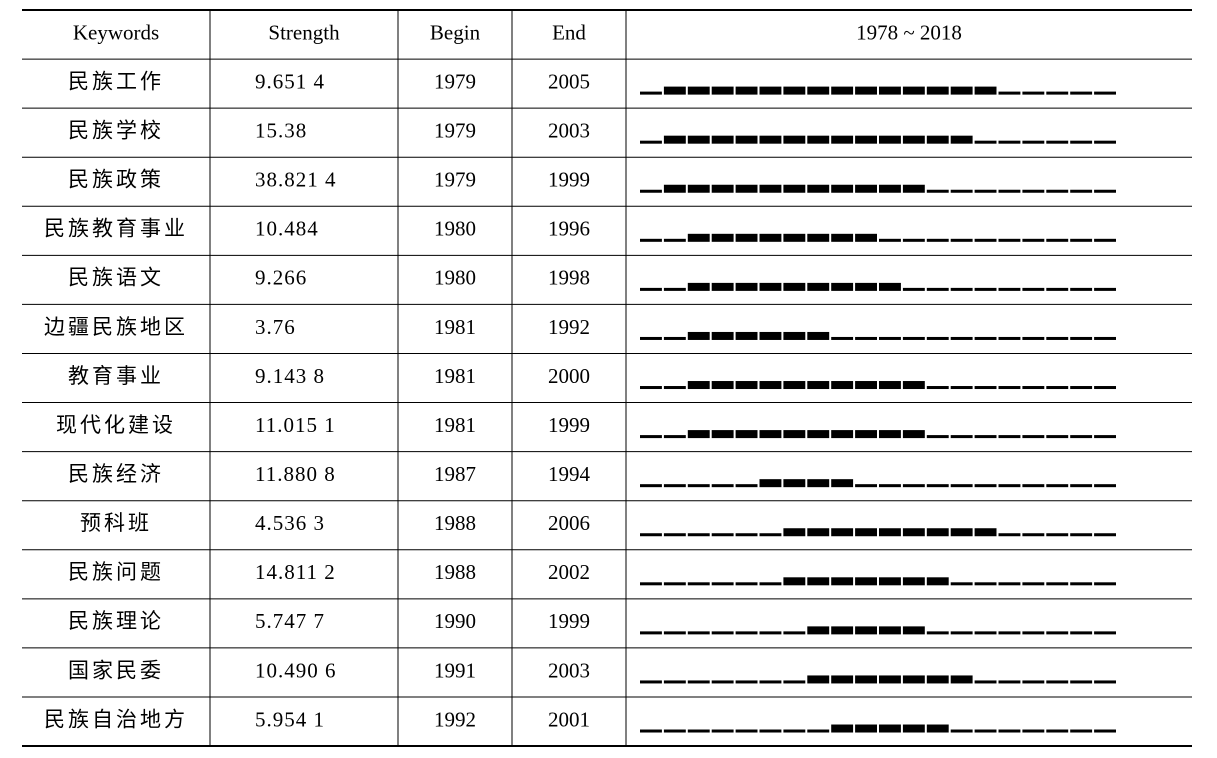 This screenshot has height=758, width=1217. I want to click on end-year: 2003, so click(569, 130).